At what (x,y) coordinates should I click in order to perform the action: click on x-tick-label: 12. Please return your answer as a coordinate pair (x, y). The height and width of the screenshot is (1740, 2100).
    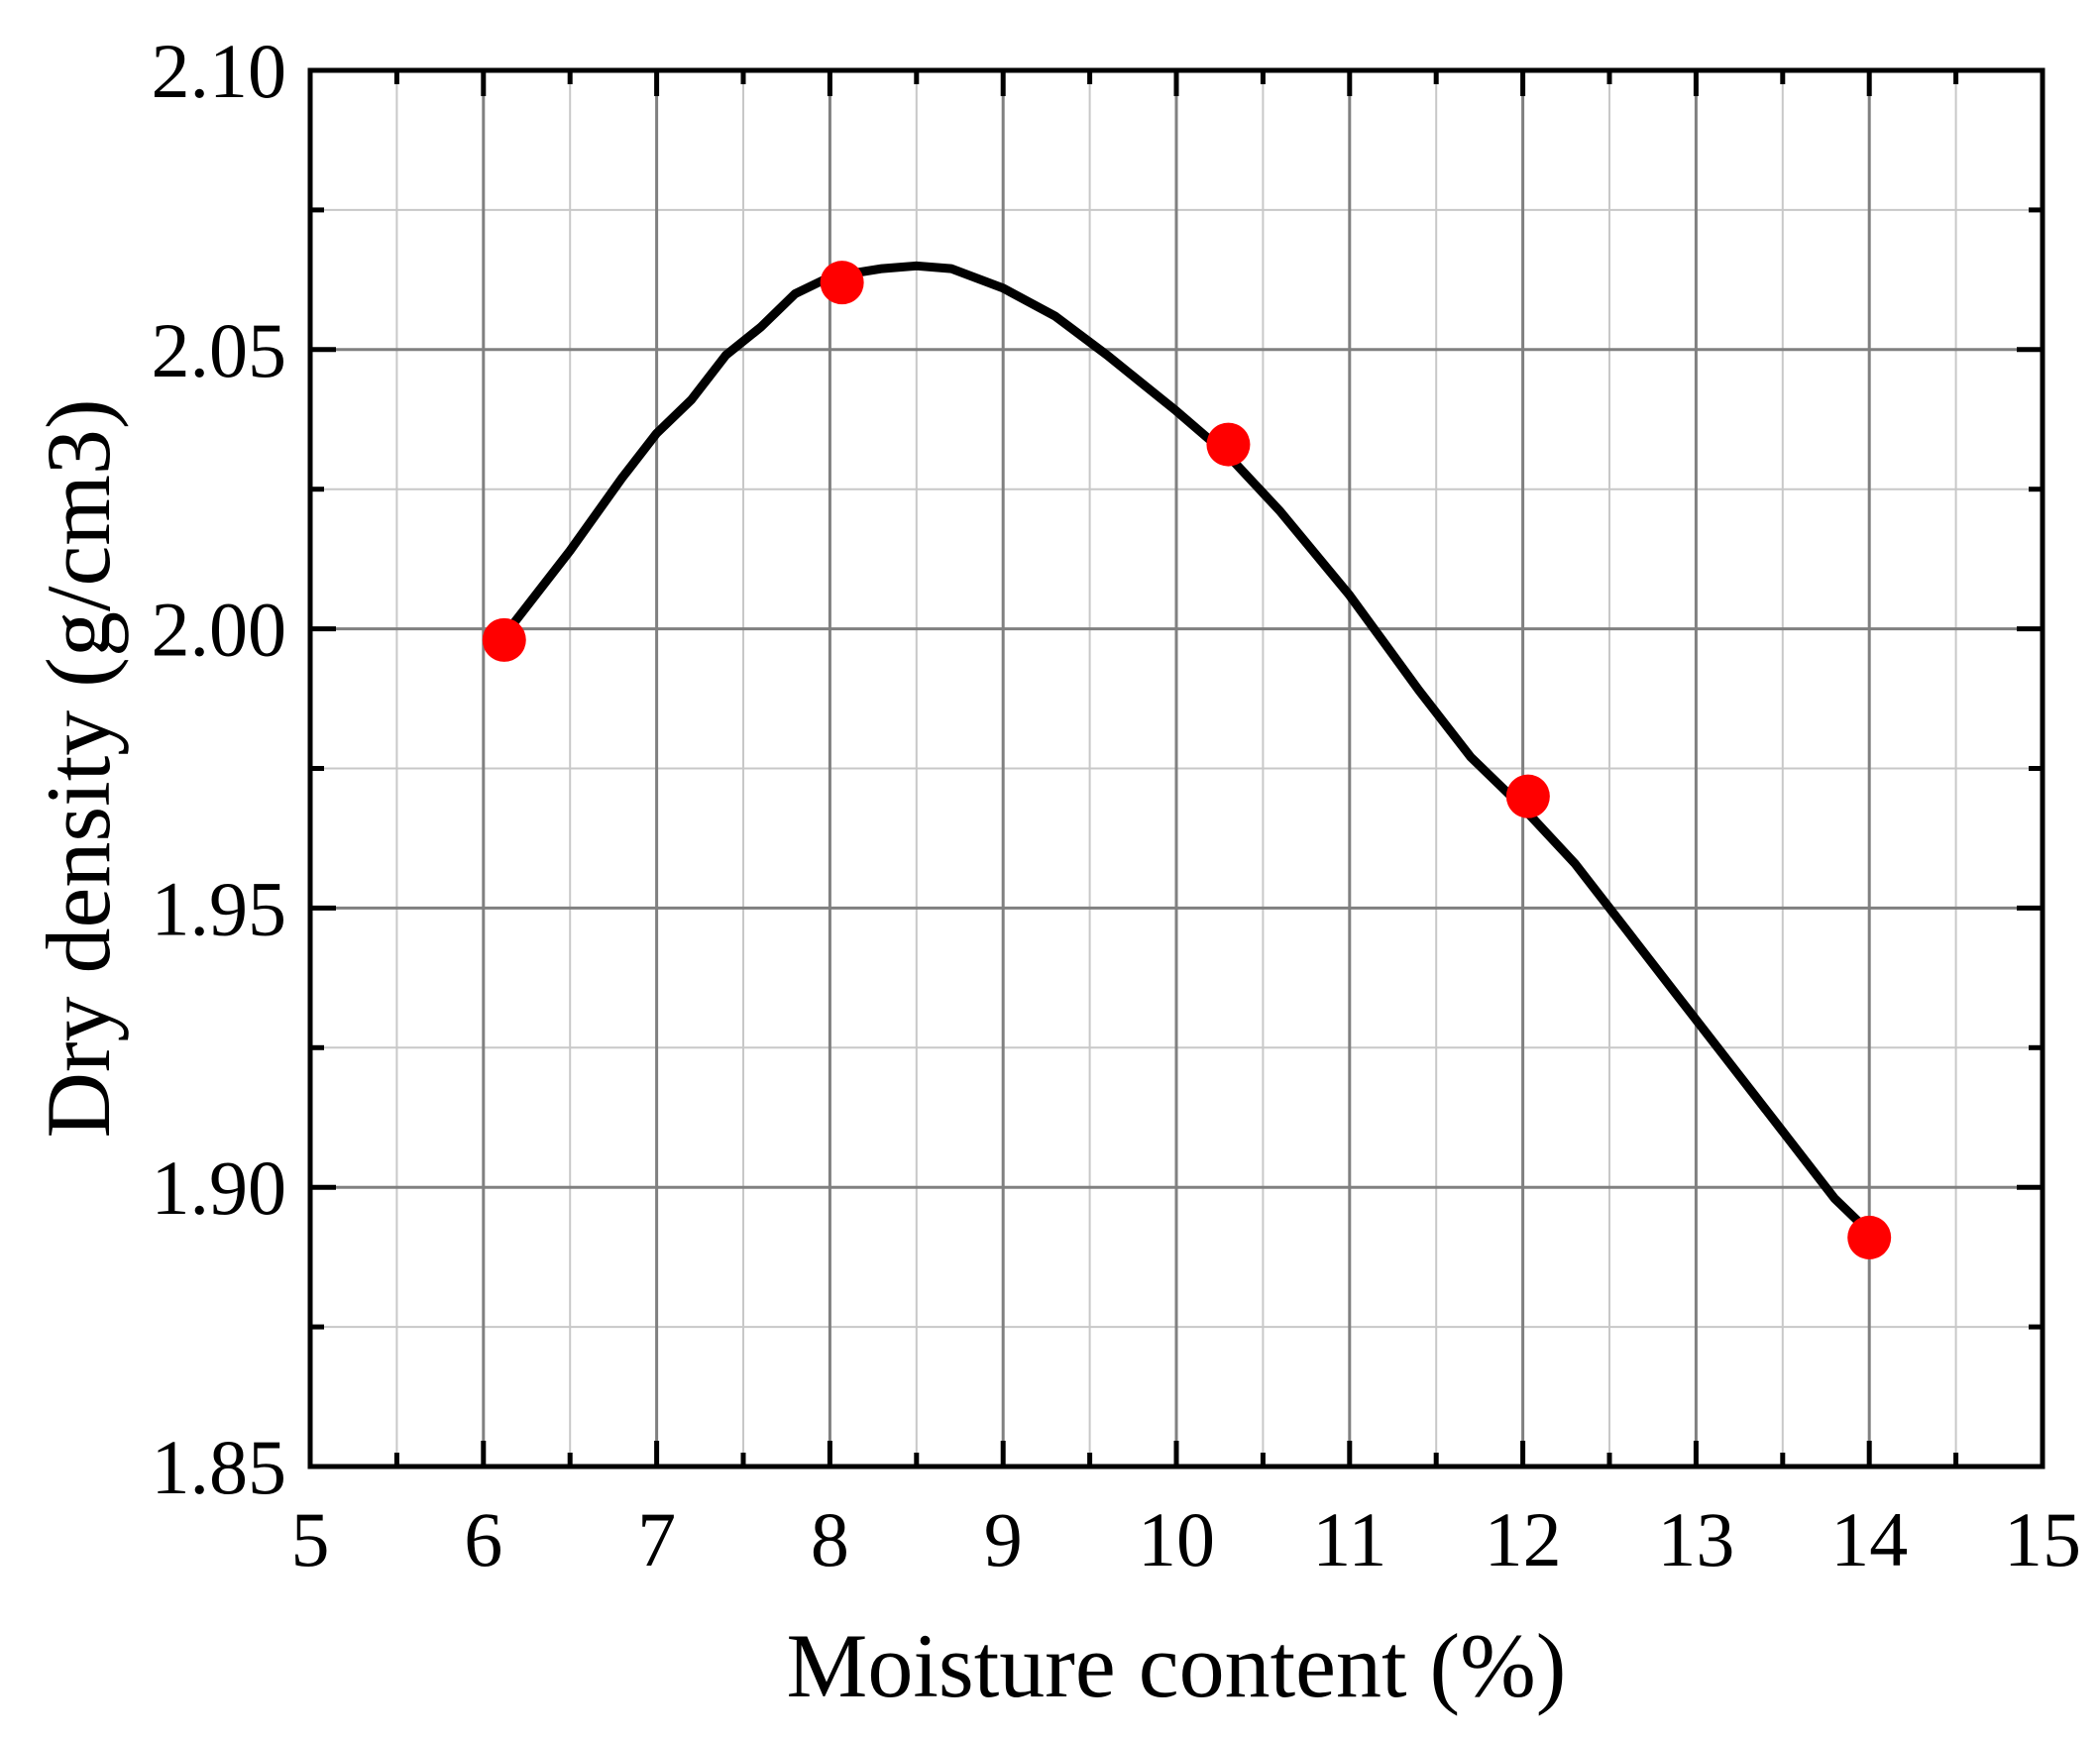
    Looking at the image, I should click on (1523, 1539).